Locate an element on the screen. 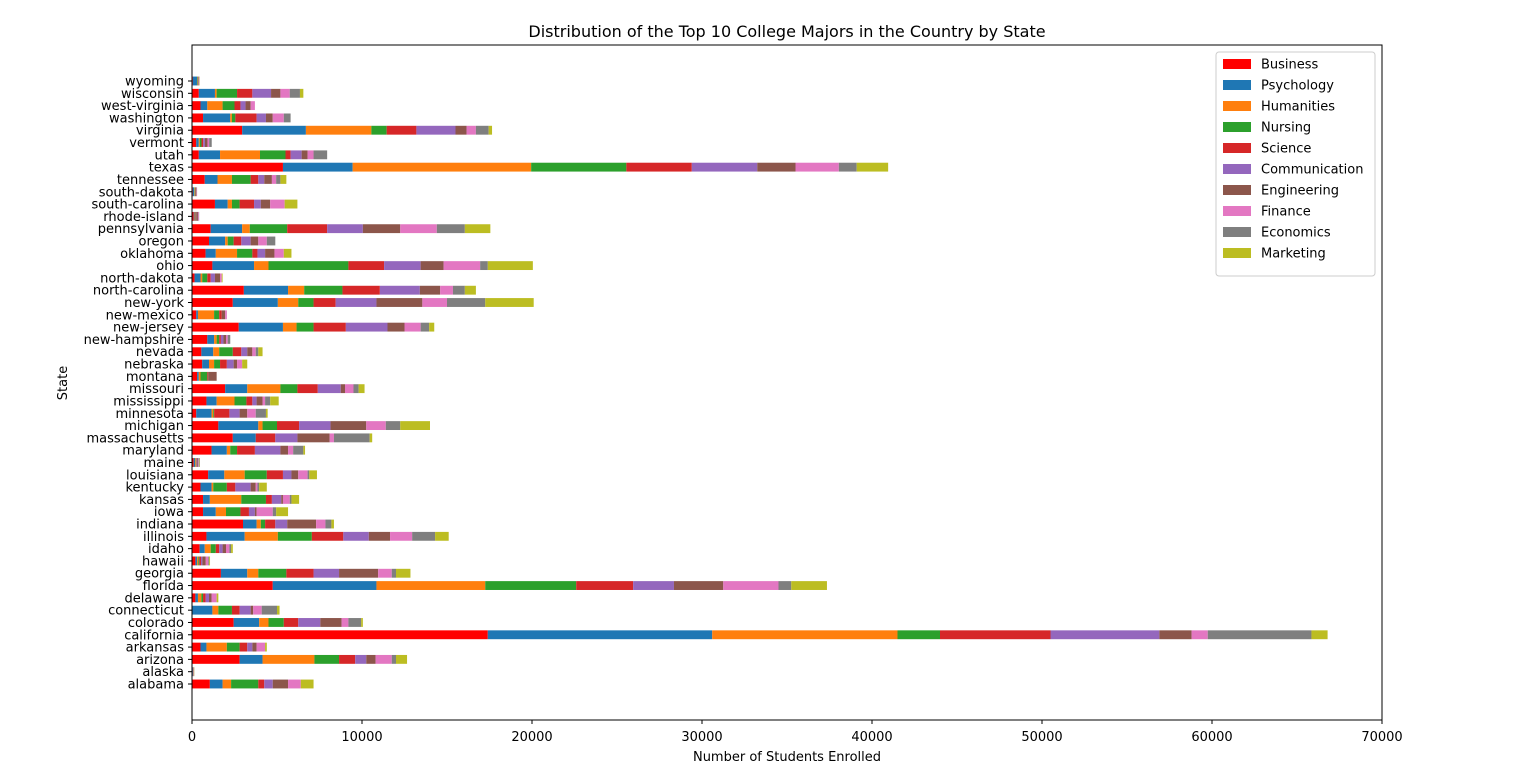  bar-florida-marketing is located at coordinates (809, 585).